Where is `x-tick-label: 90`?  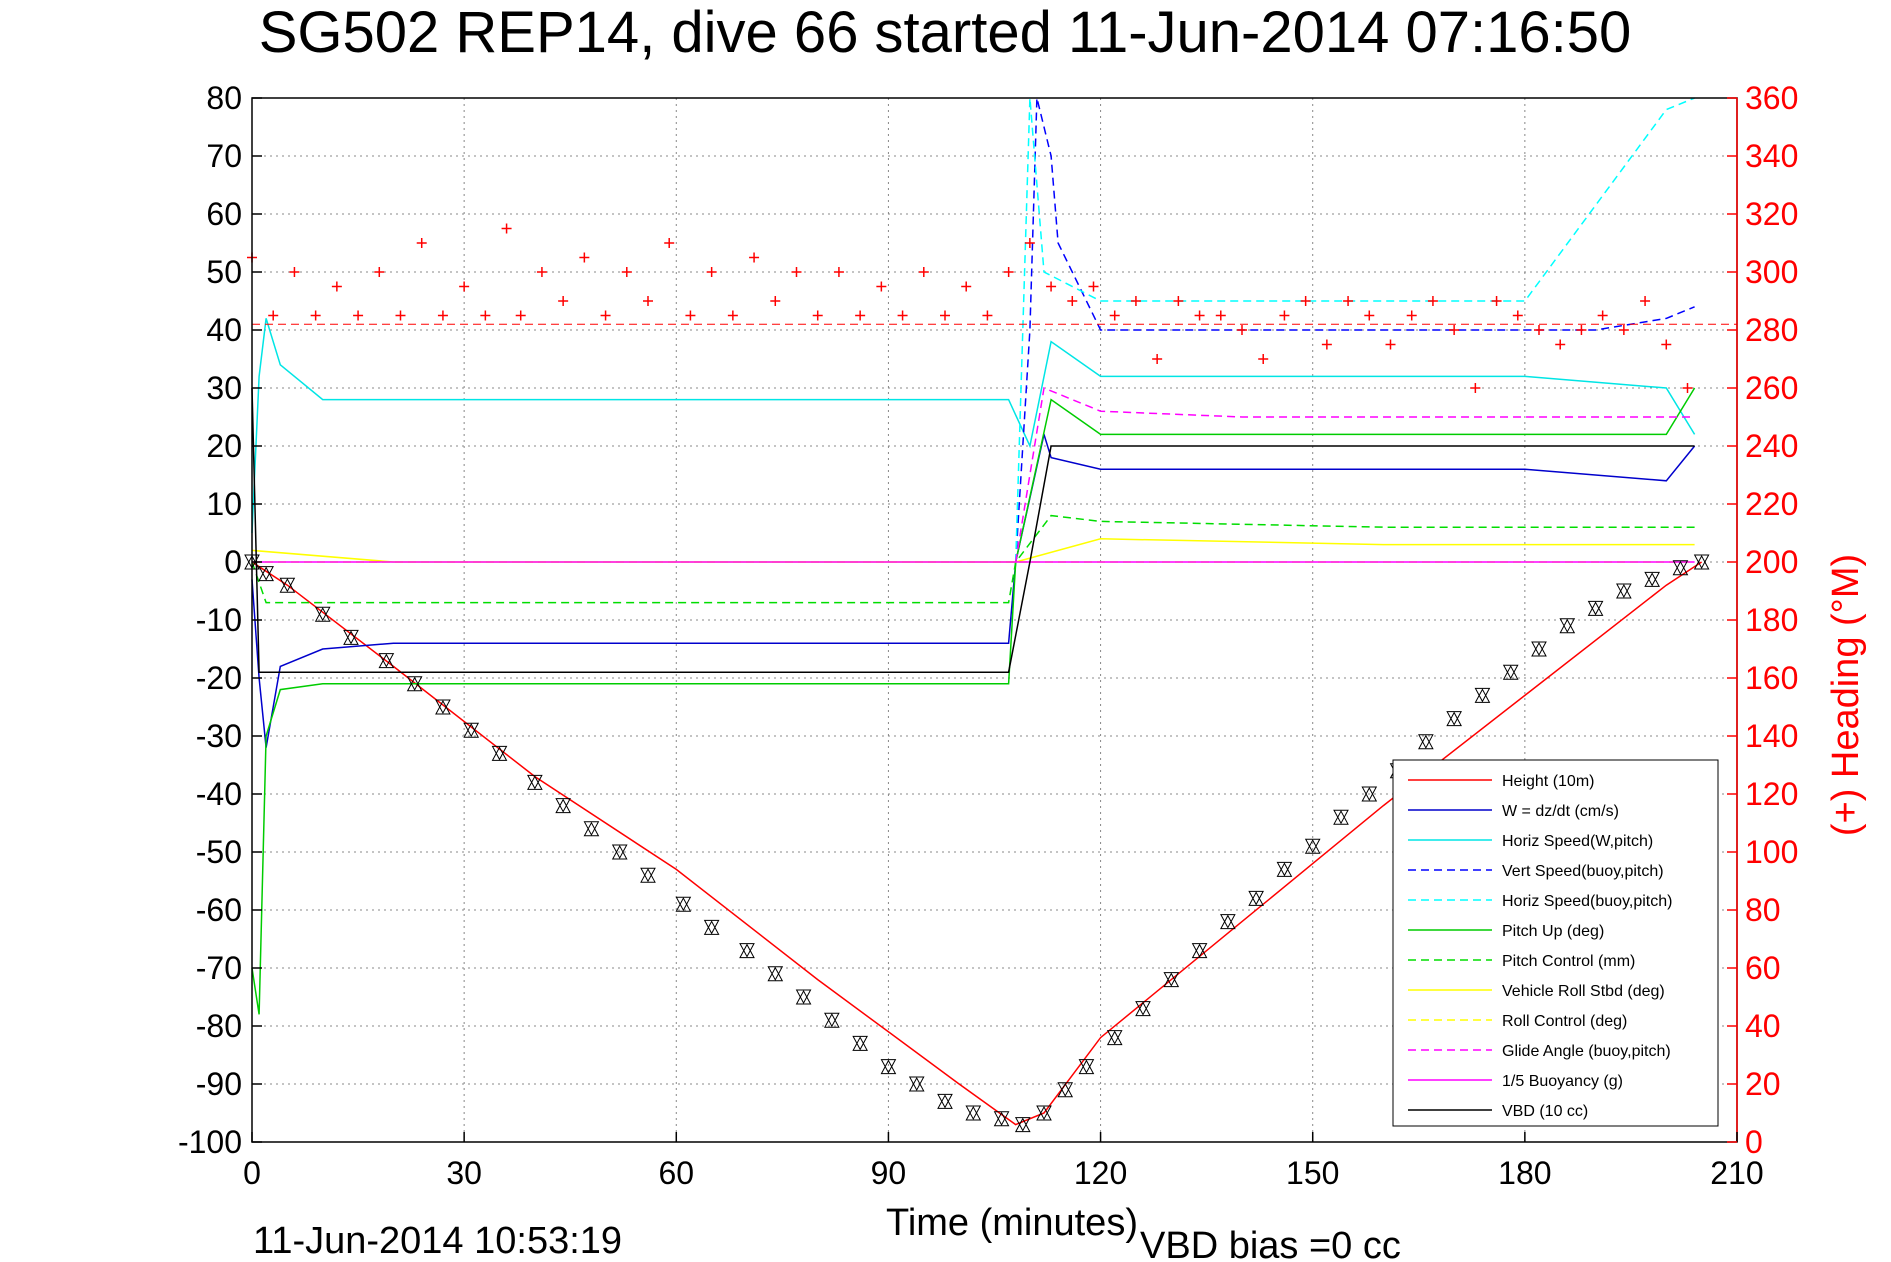 x-tick-label: 90 is located at coordinates (889, 1173).